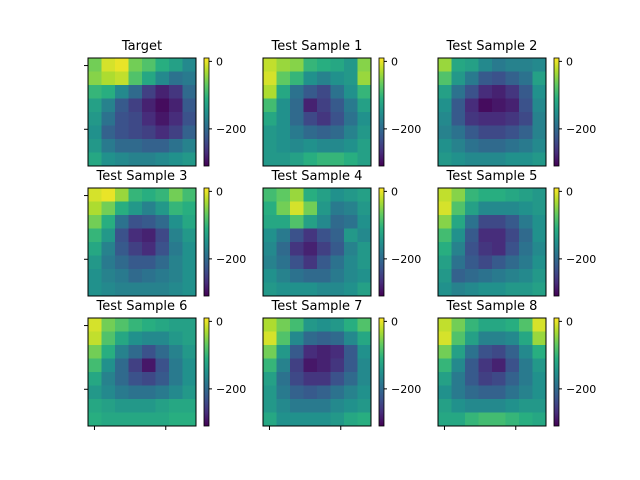 This screenshot has height=480, width=640. I want to click on colorbar-frame, so click(381, 242).